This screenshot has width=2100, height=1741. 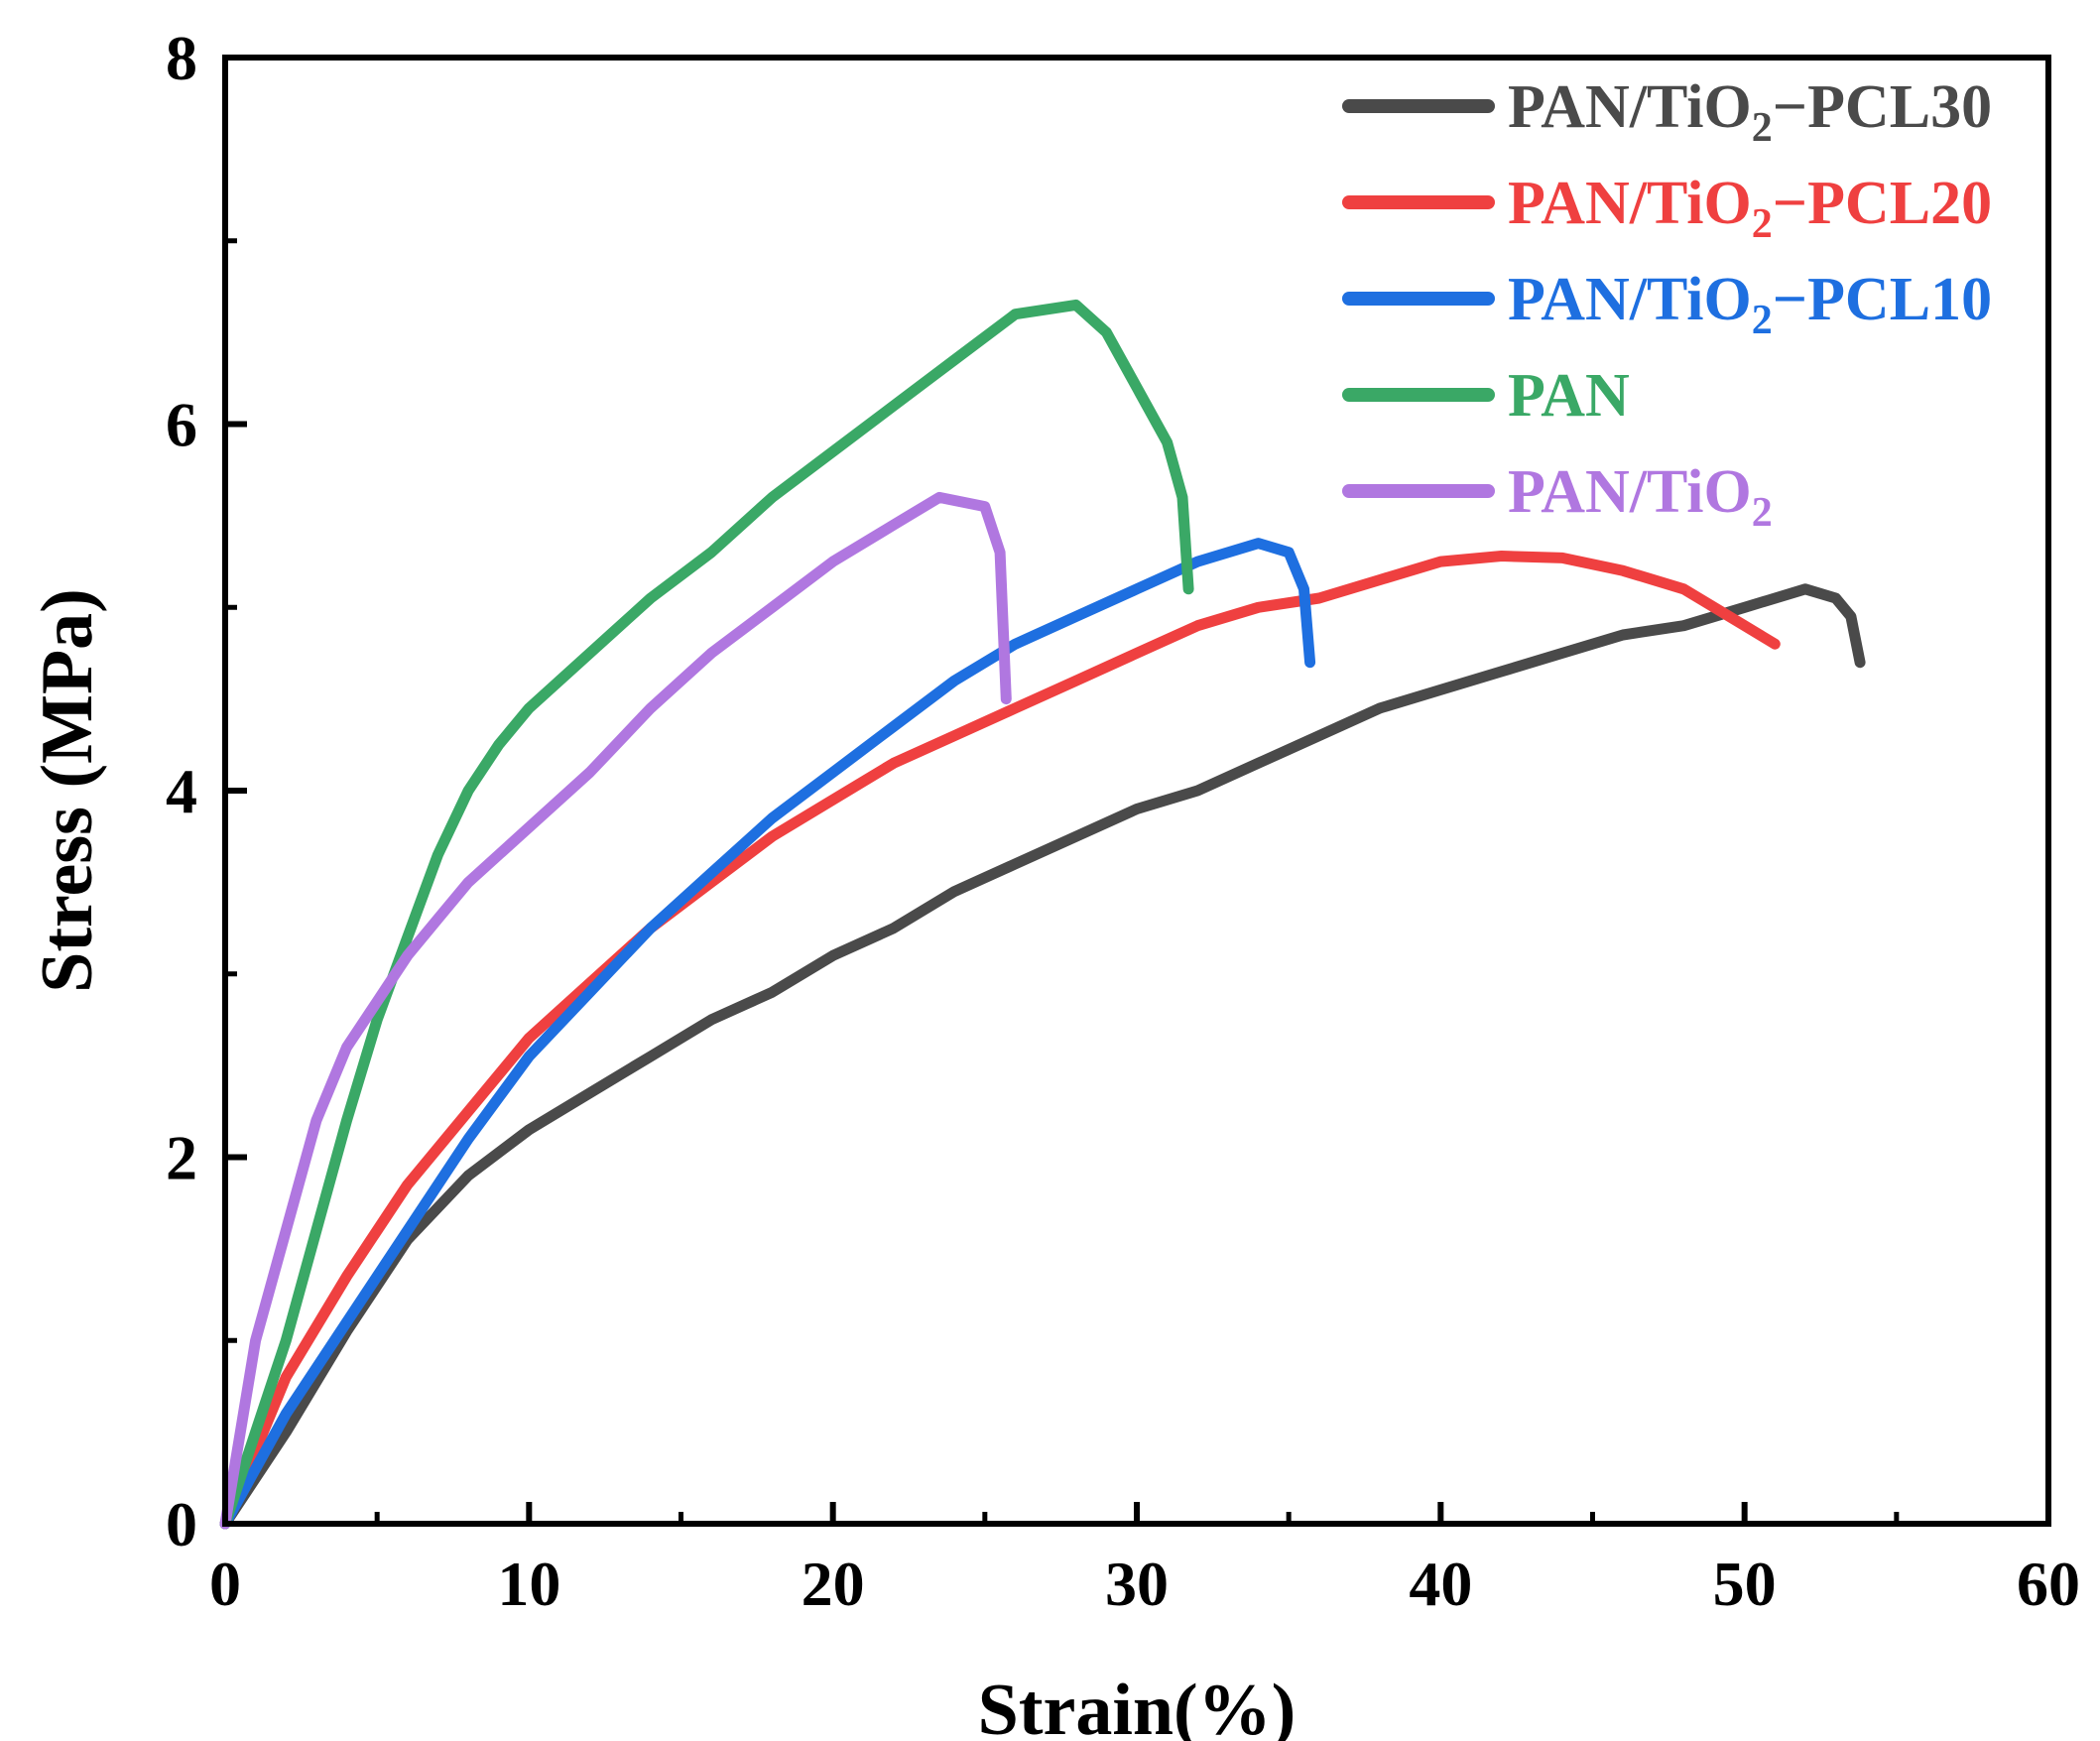 What do you see at coordinates (1138, 1705) in the screenshot?
I see `x-axis-label: Strain(%)` at bounding box center [1138, 1705].